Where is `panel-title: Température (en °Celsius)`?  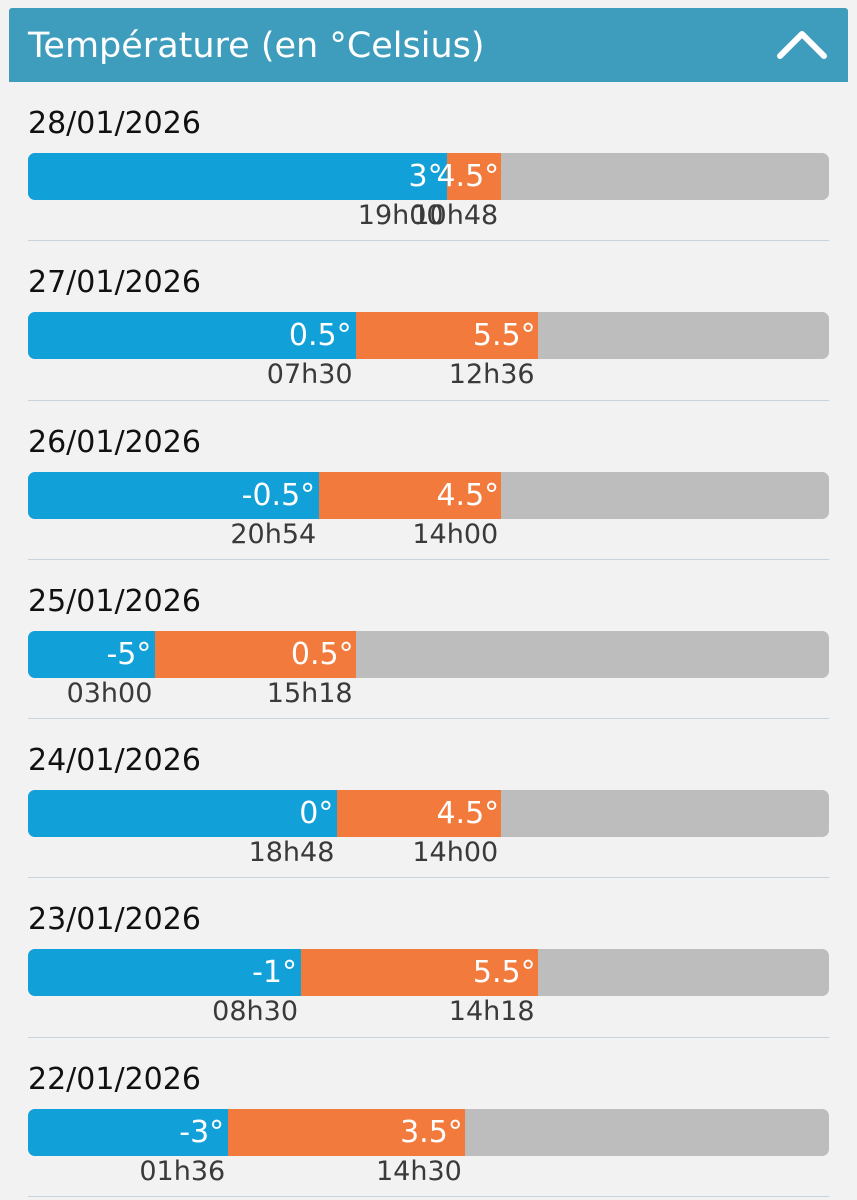 panel-title: Température (en °Celsius) is located at coordinates (256, 46).